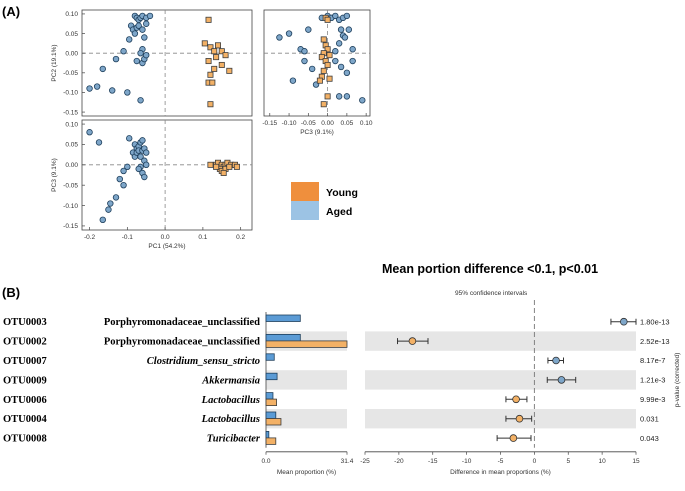 The image size is (685, 491). I want to click on y-tick-label: 0.10, so click(71, 14).